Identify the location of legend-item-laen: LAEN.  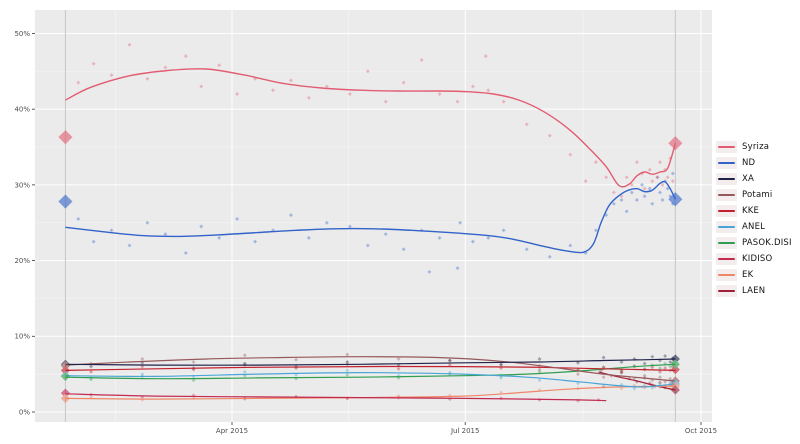
(754, 291).